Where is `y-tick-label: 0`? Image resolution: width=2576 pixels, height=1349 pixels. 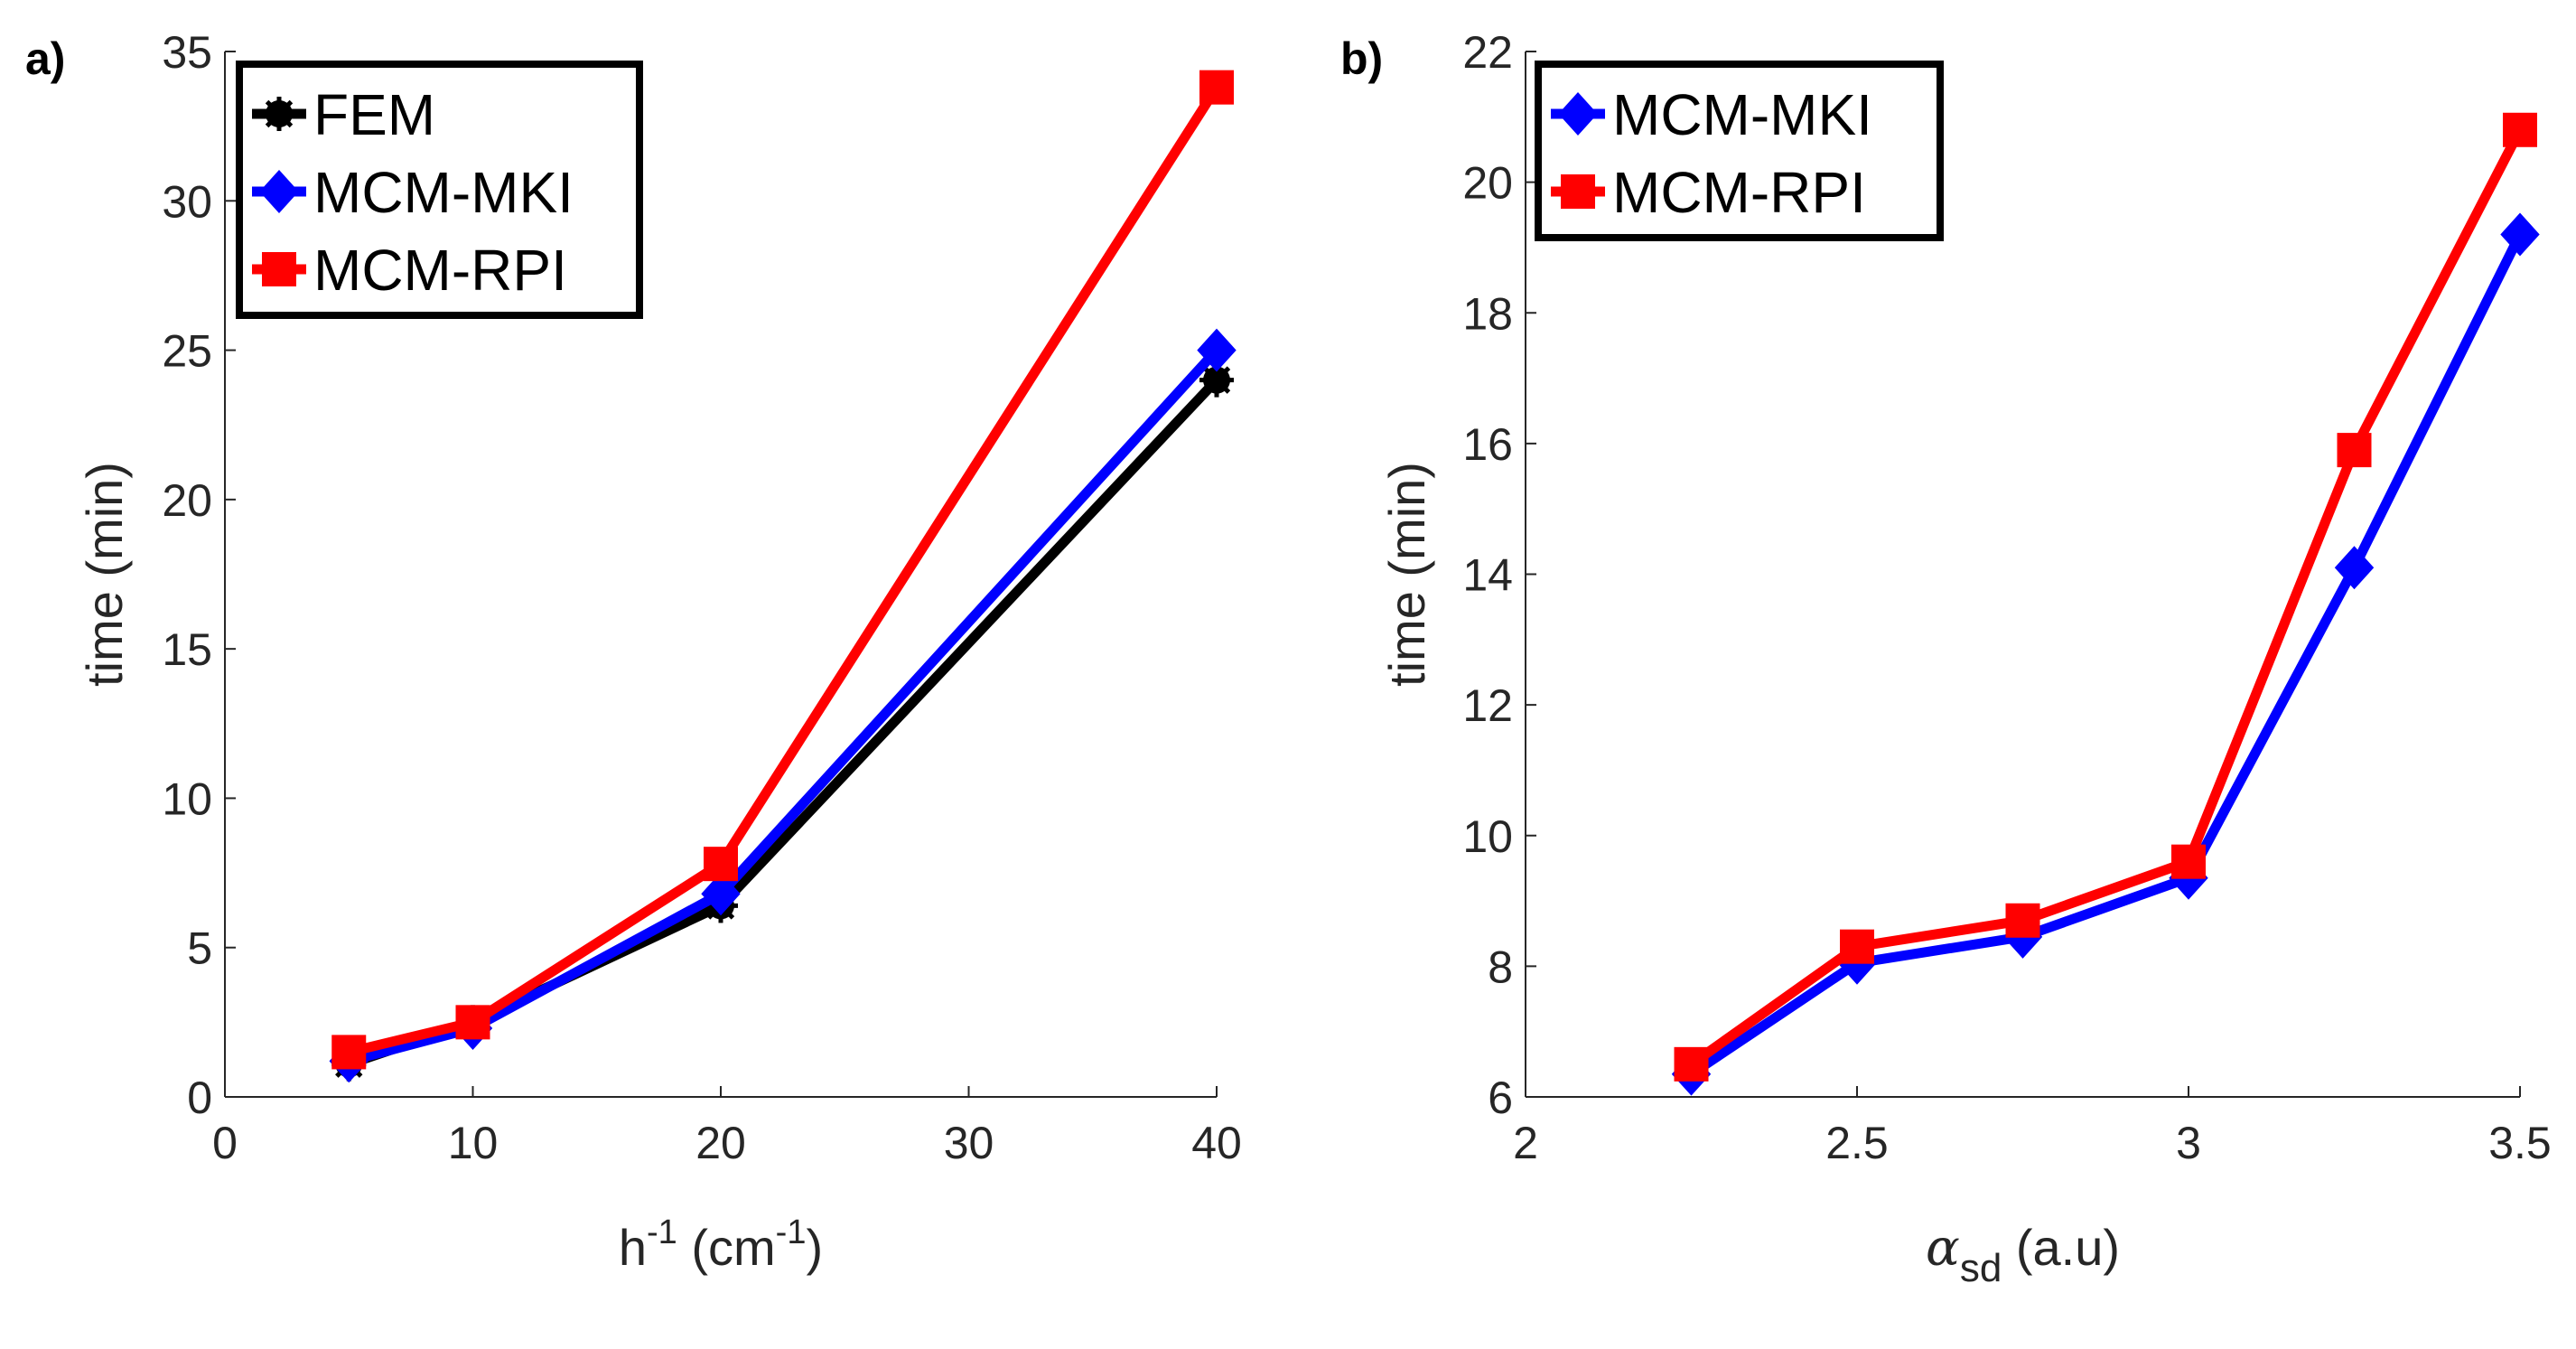 y-tick-label: 0 is located at coordinates (199, 1098).